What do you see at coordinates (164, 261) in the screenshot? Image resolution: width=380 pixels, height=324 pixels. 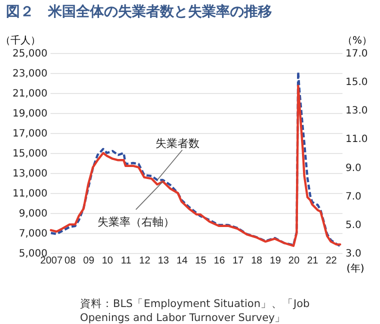 I see `x-tick-label: 13` at bounding box center [164, 261].